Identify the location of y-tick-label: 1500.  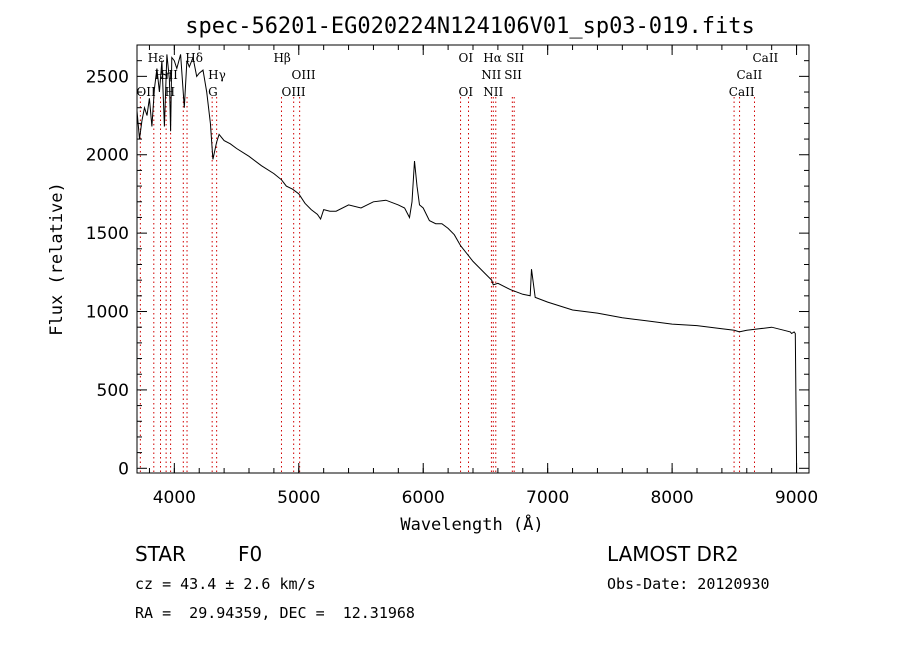
(107, 234).